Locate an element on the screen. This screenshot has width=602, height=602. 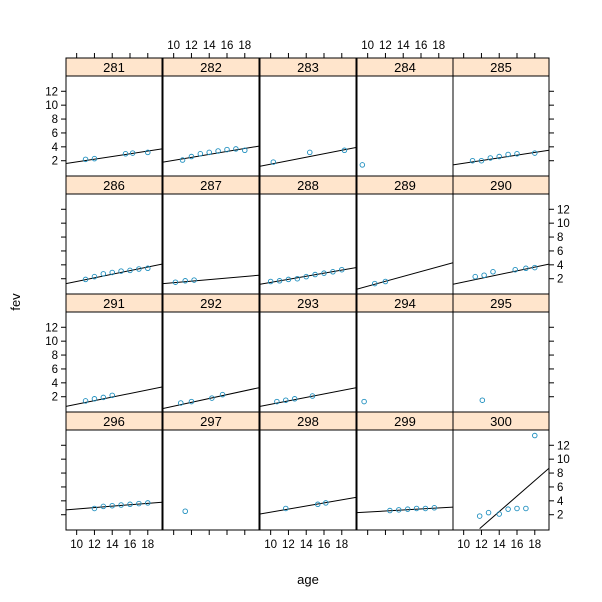
strip-label: 298 is located at coordinates (308, 421).